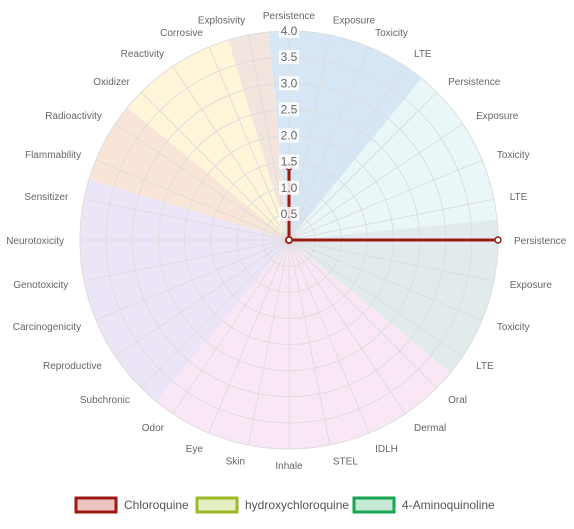 This screenshot has height=529, width=574. I want to click on axis-label: Genotoxicity, so click(40, 285).